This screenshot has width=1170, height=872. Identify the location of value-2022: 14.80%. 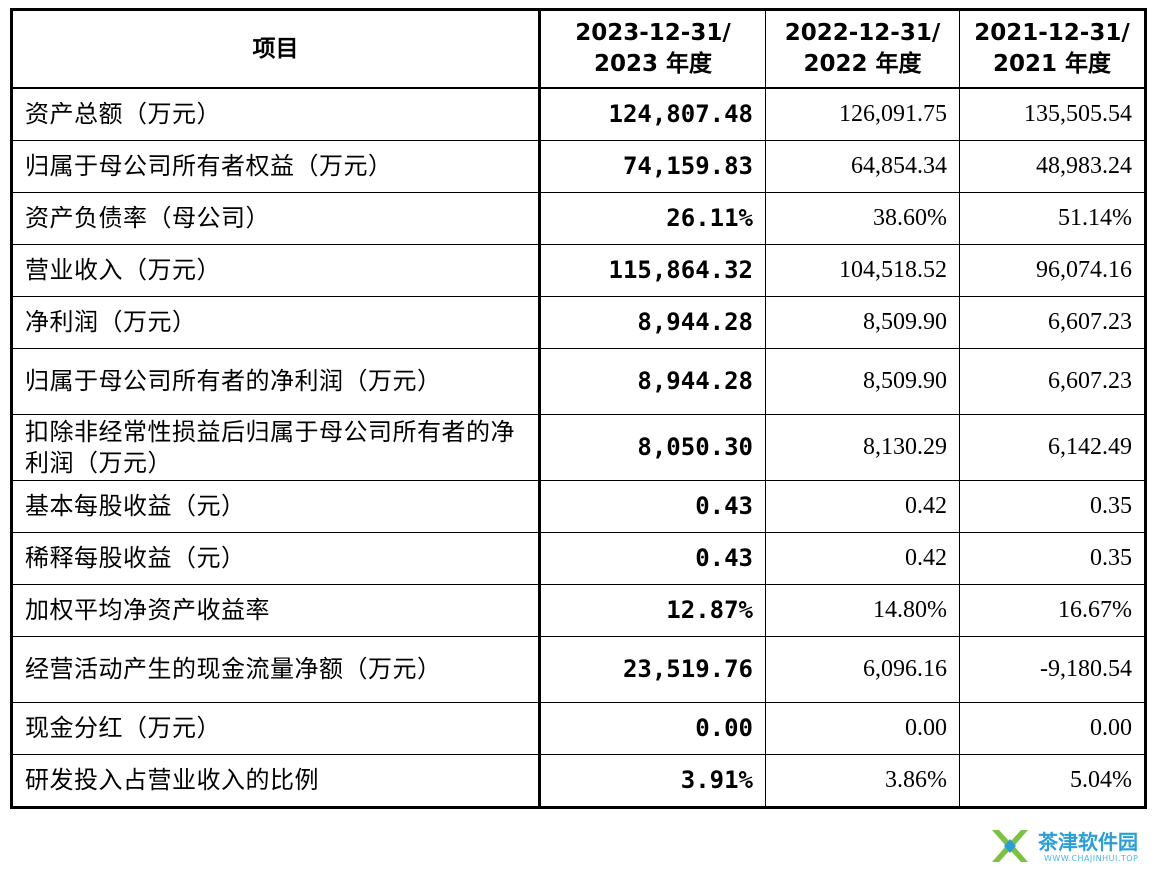
(862, 610).